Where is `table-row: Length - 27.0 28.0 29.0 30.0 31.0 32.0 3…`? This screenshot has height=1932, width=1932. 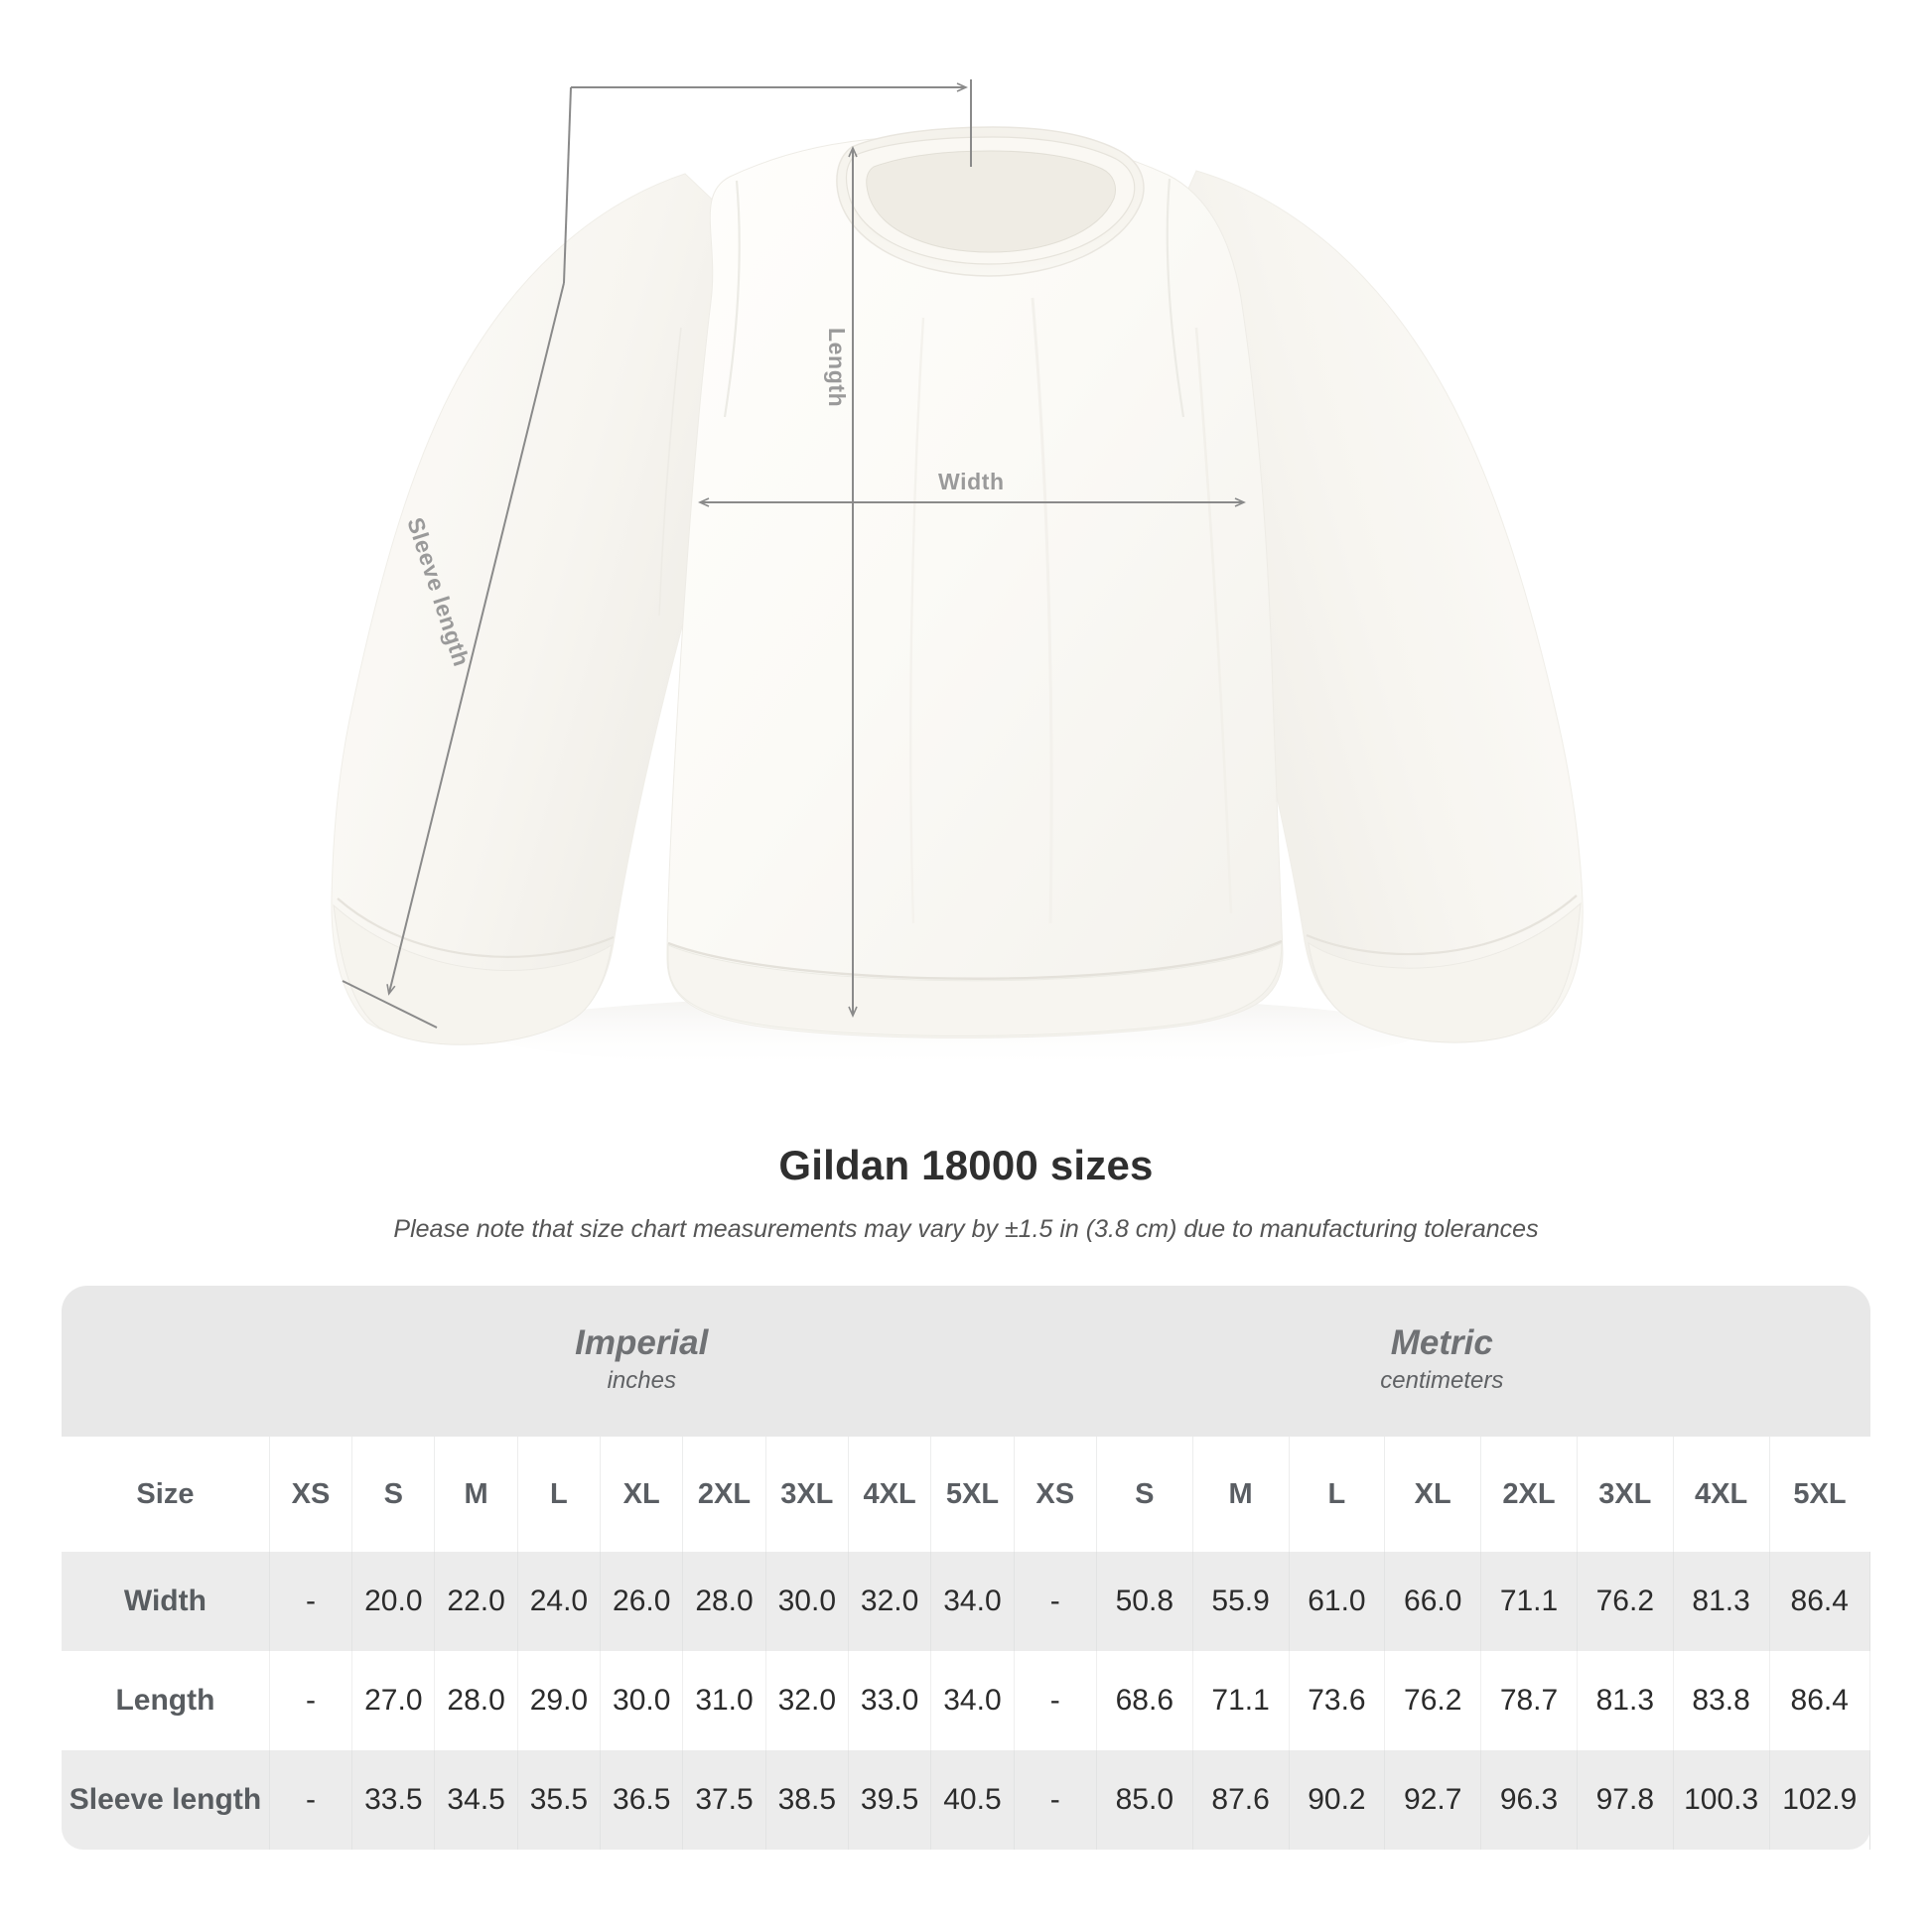 table-row: Length - 27.0 28.0 29.0 30.0 31.0 32.0 3… is located at coordinates (966, 1701).